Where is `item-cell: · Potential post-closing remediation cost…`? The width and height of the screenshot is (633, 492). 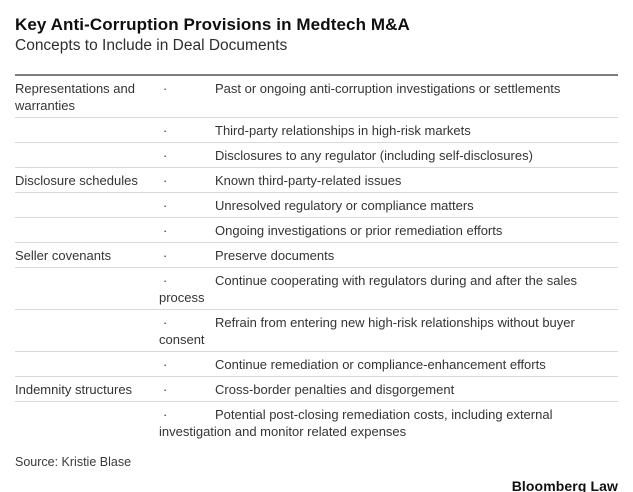 item-cell: · Potential post-closing remediation cost… is located at coordinates (388, 423).